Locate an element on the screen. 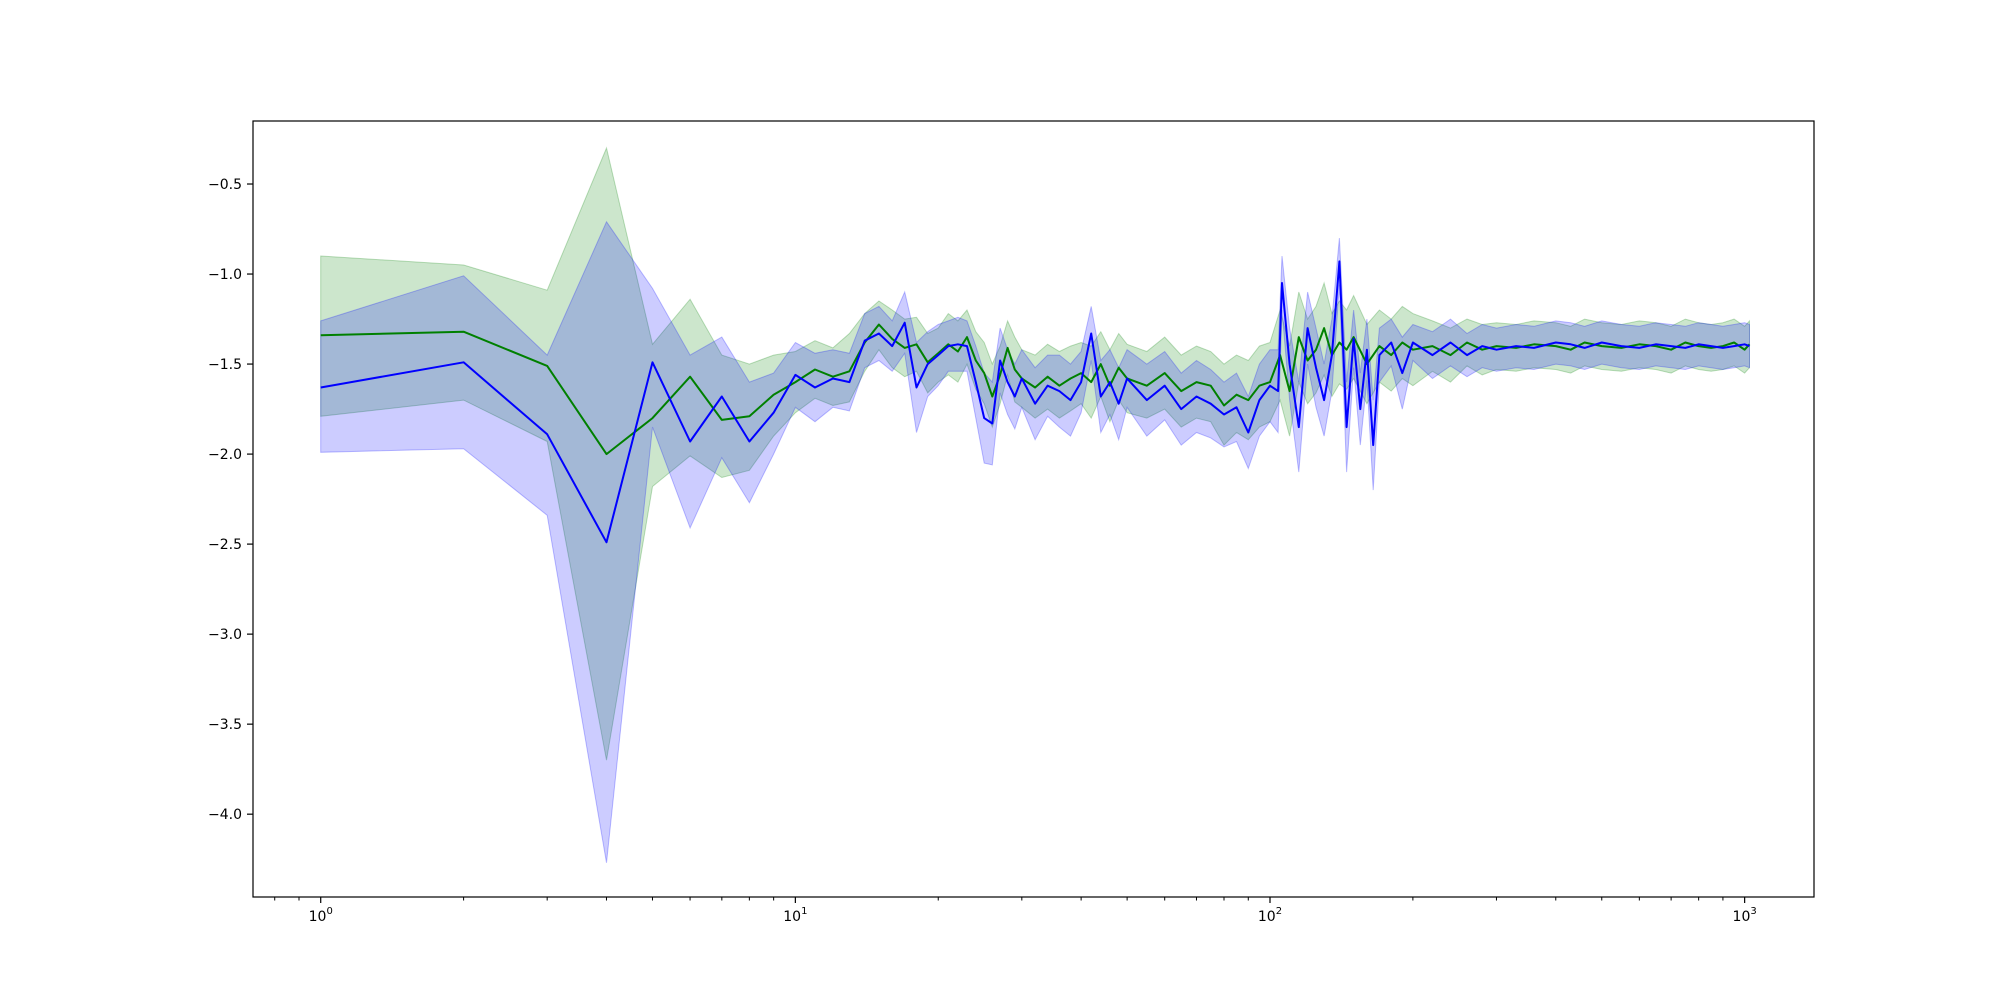 This screenshot has width=2000, height=1000. series-1-line is located at coordinates (1035, 389).